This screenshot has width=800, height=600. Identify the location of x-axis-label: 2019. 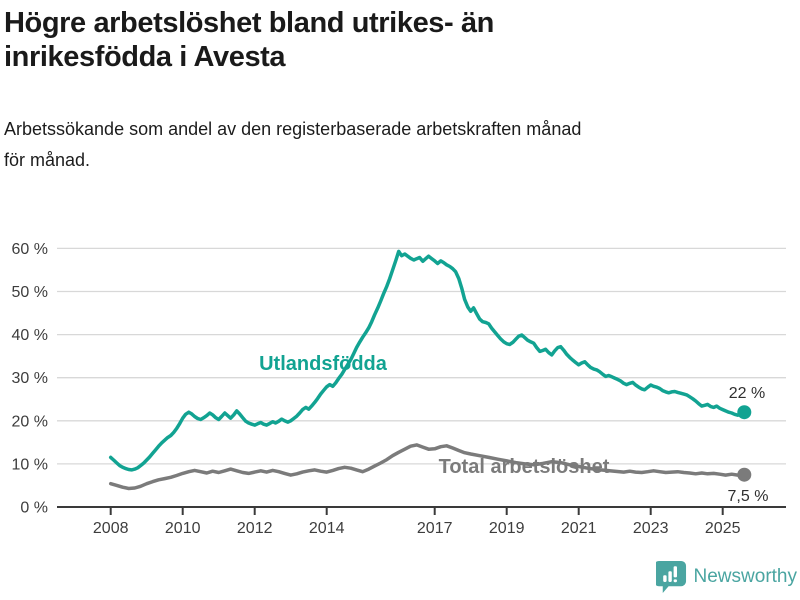
(507, 528).